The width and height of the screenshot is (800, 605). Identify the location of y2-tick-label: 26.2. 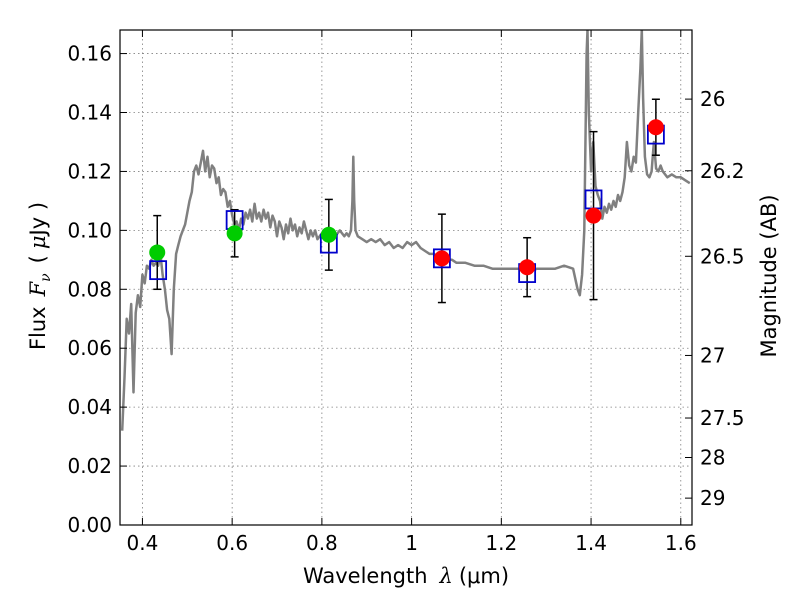
(722, 171).